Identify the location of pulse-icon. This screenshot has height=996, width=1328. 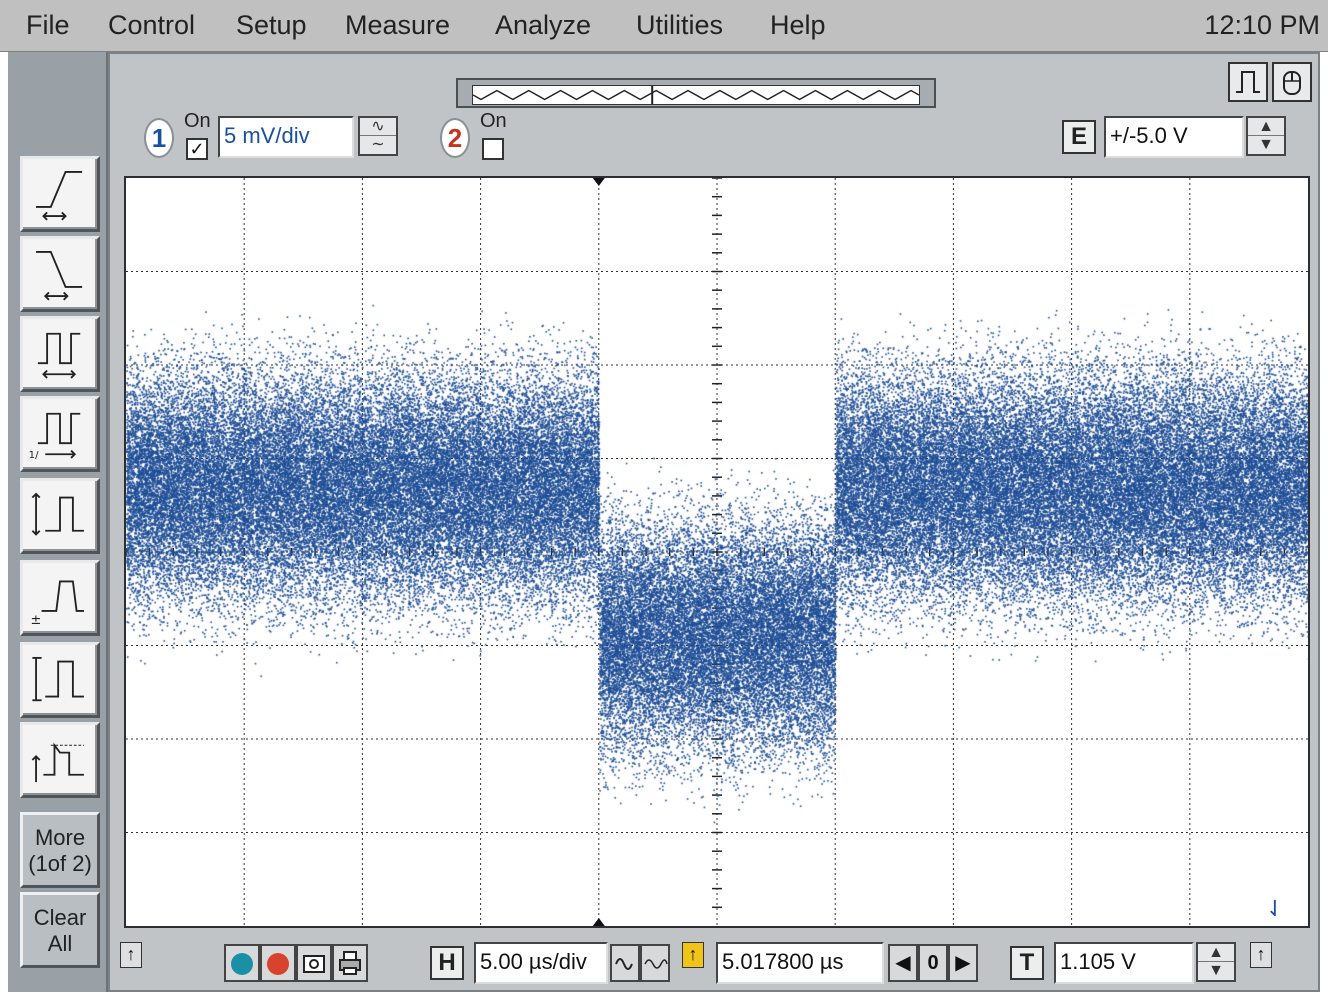
(1248, 82).